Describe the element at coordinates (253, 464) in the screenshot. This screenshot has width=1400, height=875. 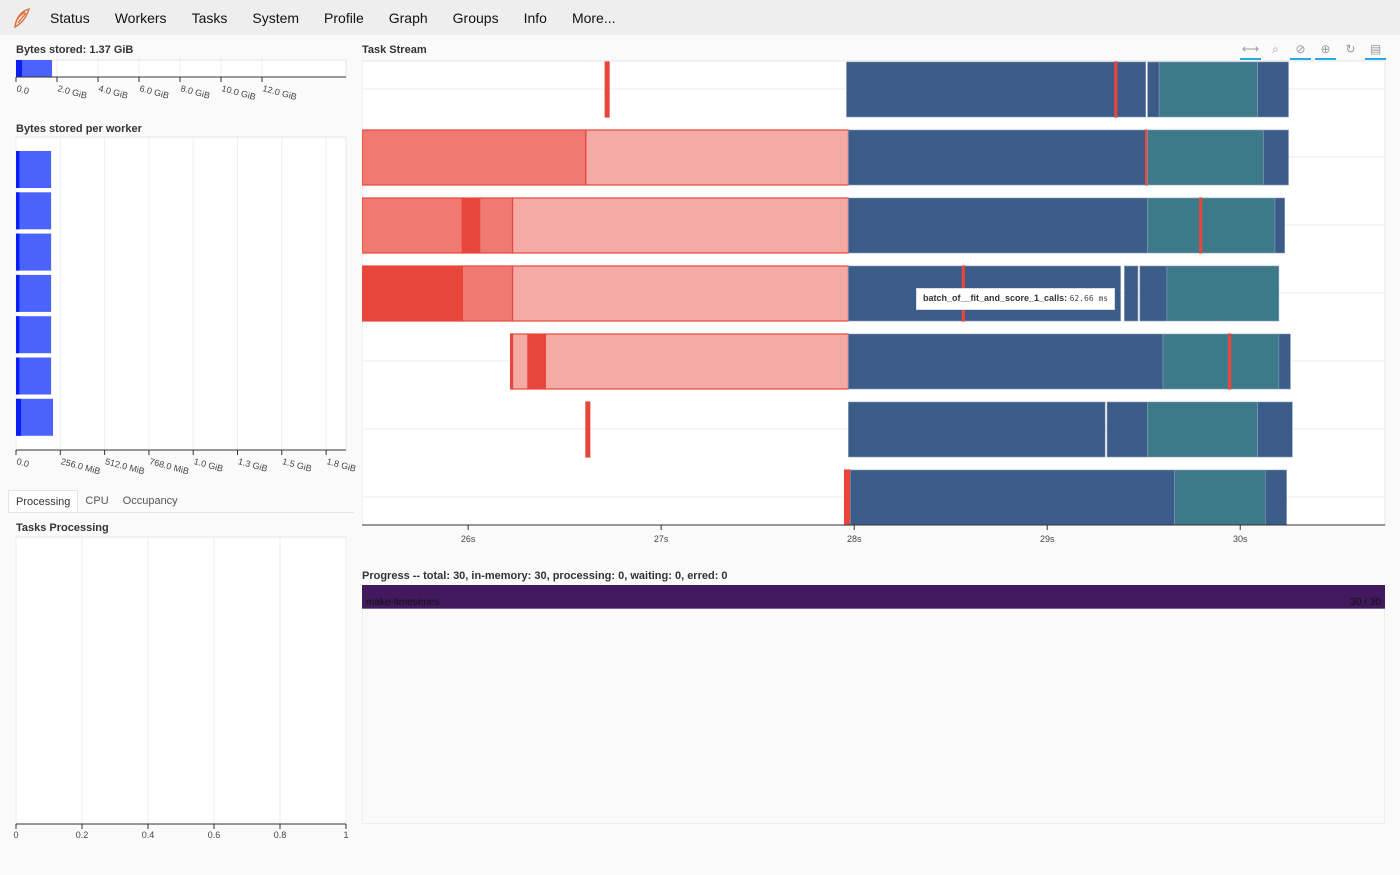
I see `tick-label: 1.3 GiB` at that location.